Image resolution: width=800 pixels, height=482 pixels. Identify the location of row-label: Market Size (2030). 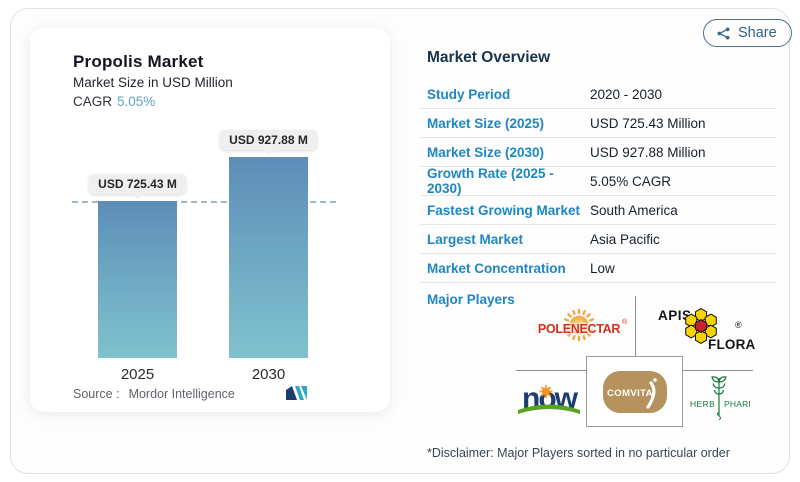
(486, 152).